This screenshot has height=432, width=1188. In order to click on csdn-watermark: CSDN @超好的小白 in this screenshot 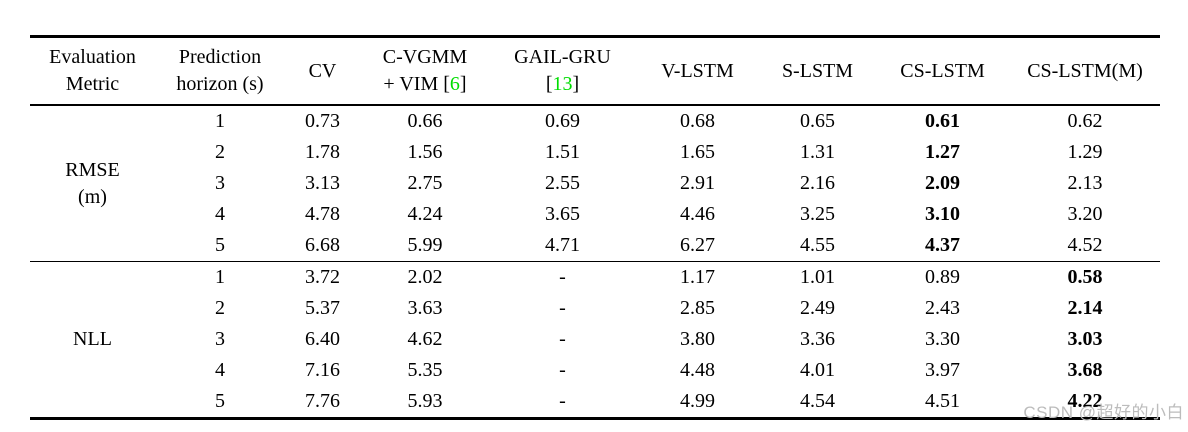, I will do `click(1103, 412)`.